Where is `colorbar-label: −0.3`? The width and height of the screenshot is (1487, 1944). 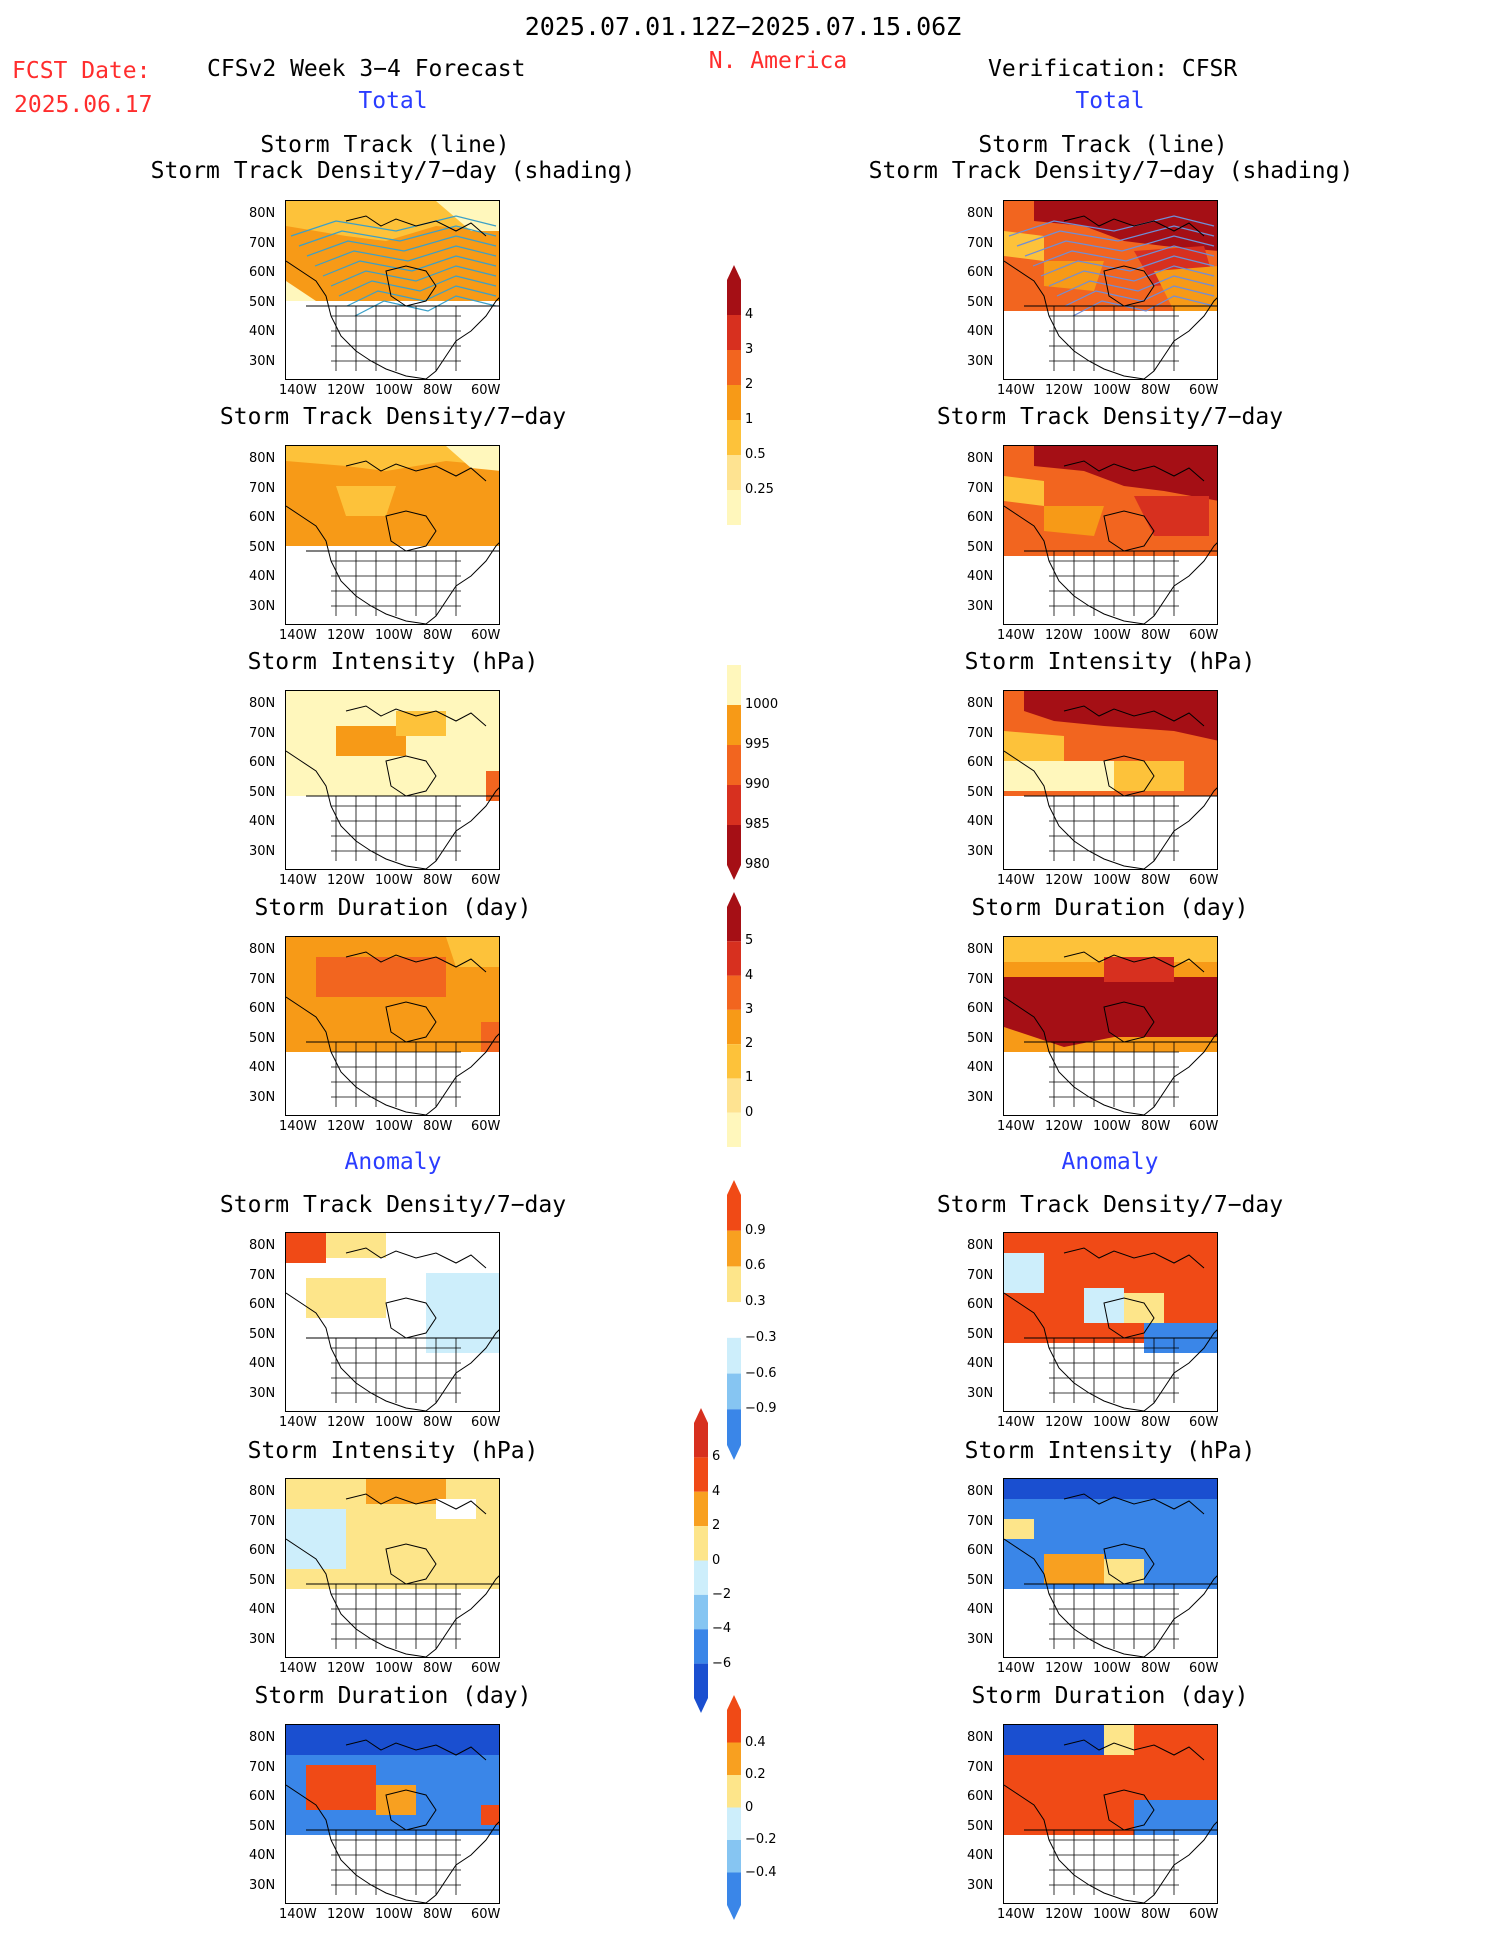 colorbar-label: −0.3 is located at coordinates (761, 1337).